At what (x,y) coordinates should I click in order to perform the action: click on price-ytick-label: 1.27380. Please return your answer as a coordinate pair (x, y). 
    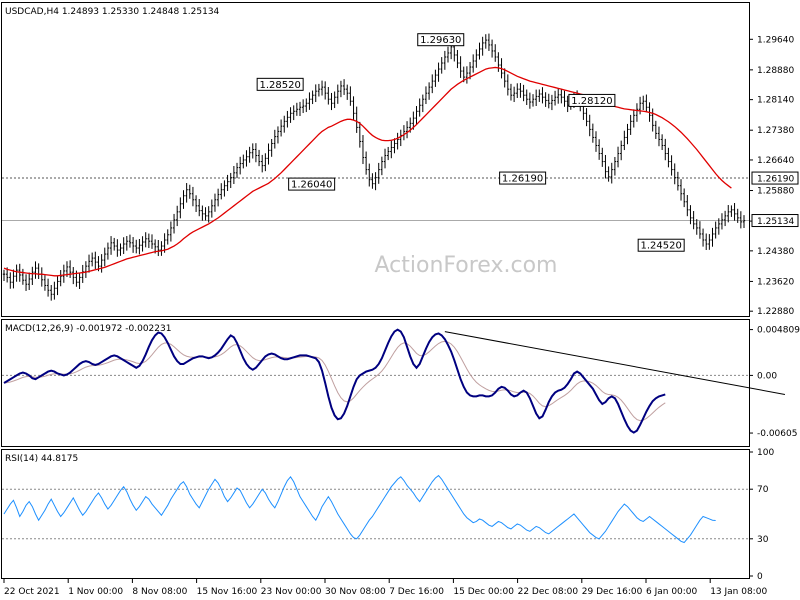
    Looking at the image, I should click on (775, 131).